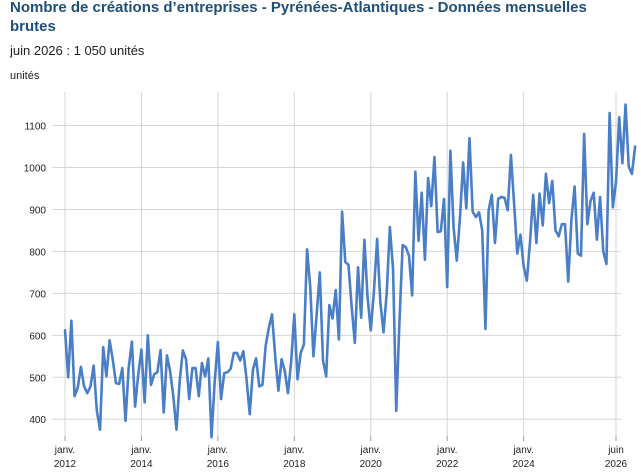 The width and height of the screenshot is (641, 476). I want to click on x-tick-label-year: 2024, so click(524, 464).